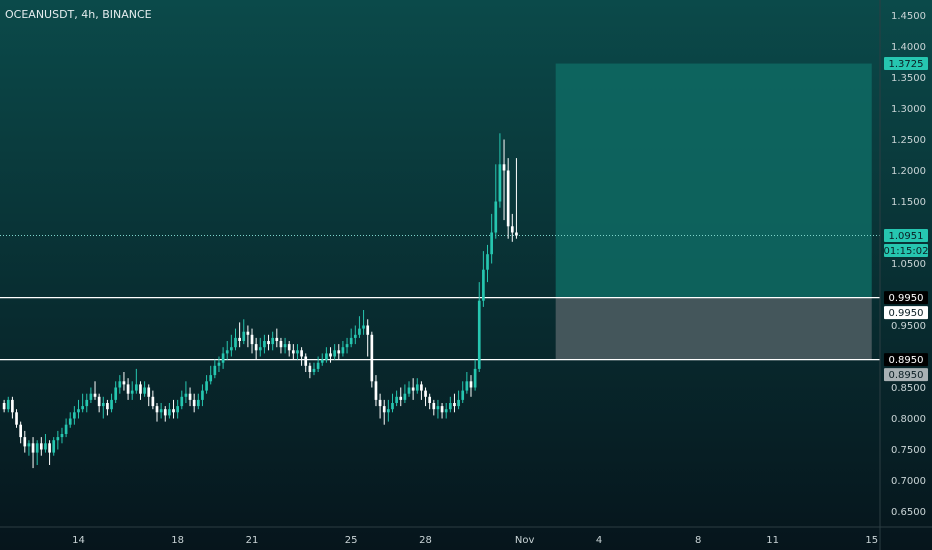 The height and width of the screenshot is (550, 932). Describe the element at coordinates (466, 536) in the screenshot. I see `time-axis: 14 18 21 25 28 Nov 4 8 11 15` at that location.